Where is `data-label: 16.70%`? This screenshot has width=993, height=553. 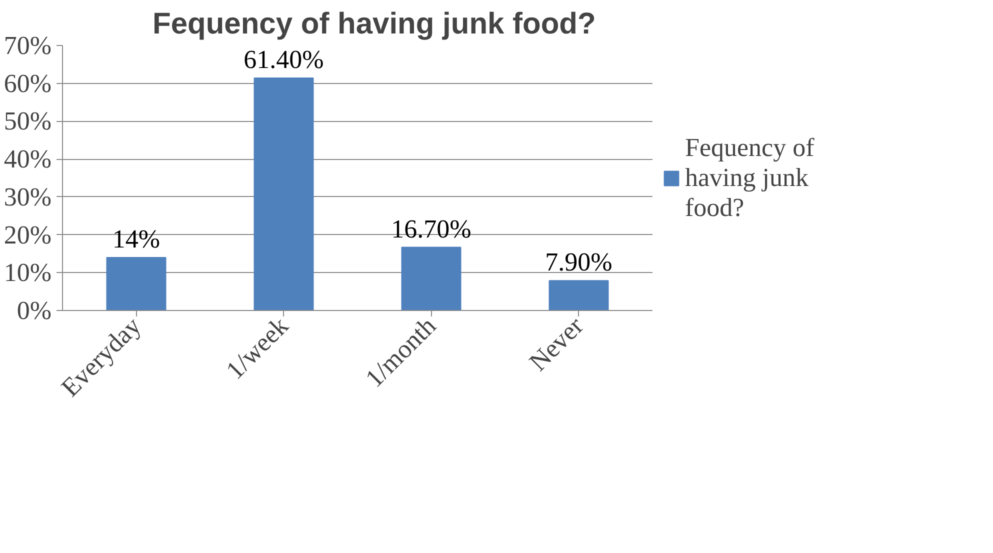
data-label: 16.70% is located at coordinates (431, 229).